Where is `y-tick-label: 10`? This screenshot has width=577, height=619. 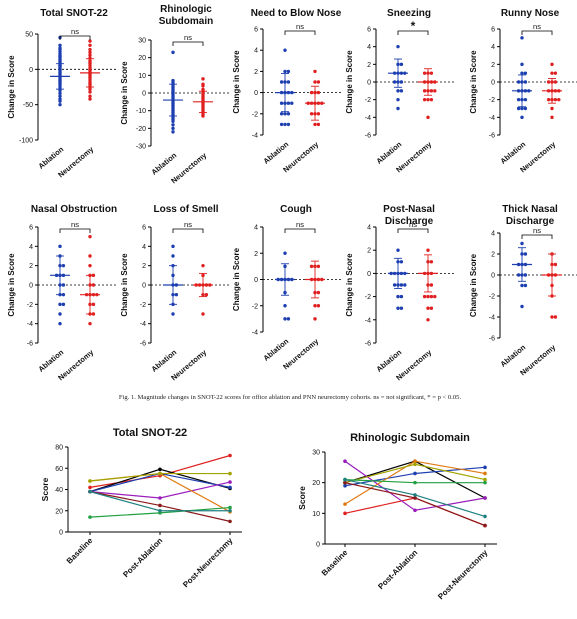 y-tick-label: 10 is located at coordinates (316, 514).